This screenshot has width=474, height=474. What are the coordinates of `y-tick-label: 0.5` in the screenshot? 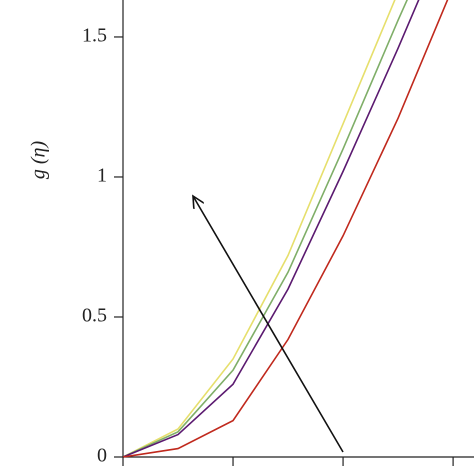 It's located at (94, 316).